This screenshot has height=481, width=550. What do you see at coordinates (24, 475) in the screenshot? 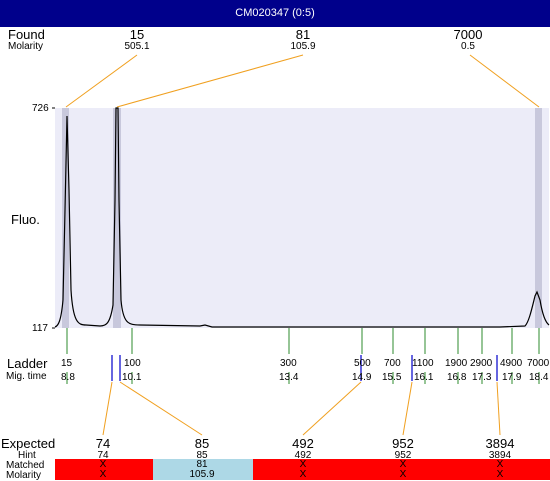
I see `molarity-bottom-label: Molarity` at bounding box center [24, 475].